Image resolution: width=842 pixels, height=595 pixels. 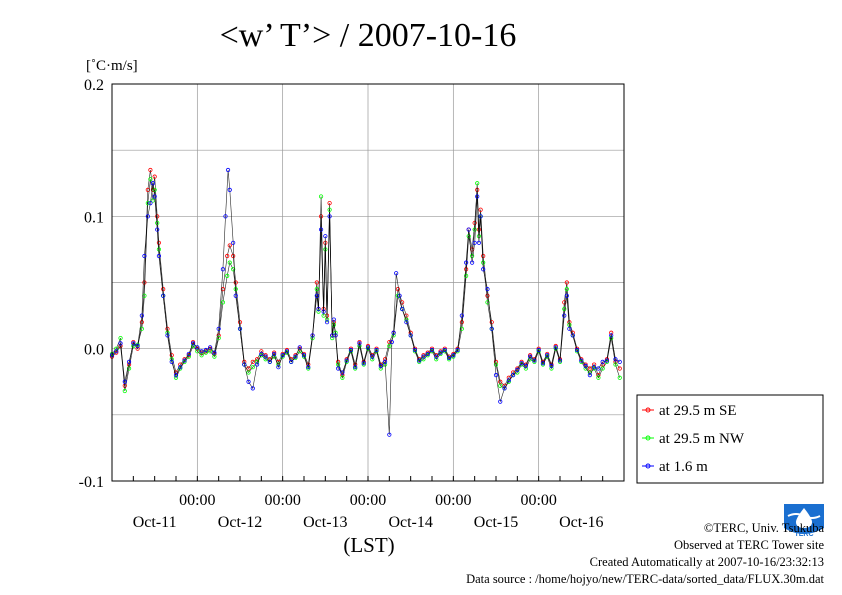 What do you see at coordinates (683, 467) in the screenshot?
I see `legend-label: at 1.6 m` at bounding box center [683, 467].